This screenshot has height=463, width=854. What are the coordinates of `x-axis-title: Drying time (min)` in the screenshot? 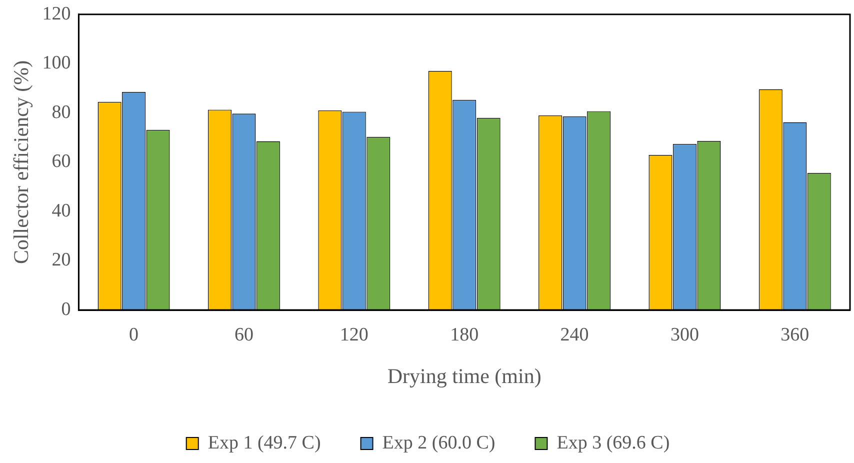 It's located at (464, 376).